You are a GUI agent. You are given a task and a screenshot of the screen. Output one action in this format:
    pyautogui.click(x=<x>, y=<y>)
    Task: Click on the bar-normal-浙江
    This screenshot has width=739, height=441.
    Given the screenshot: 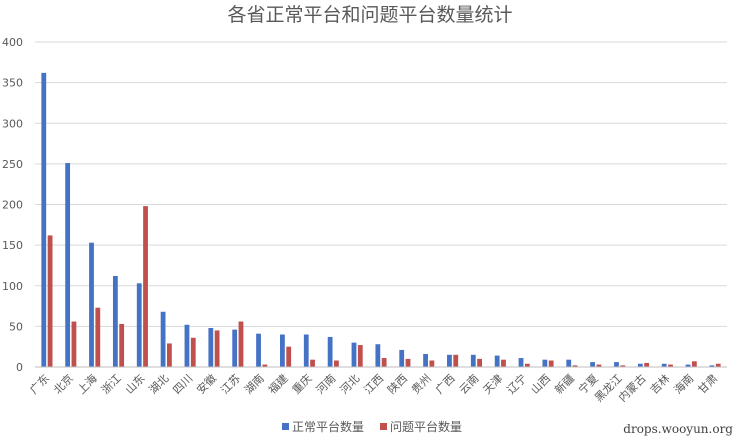 What is the action you would take?
    pyautogui.click(x=115, y=321)
    